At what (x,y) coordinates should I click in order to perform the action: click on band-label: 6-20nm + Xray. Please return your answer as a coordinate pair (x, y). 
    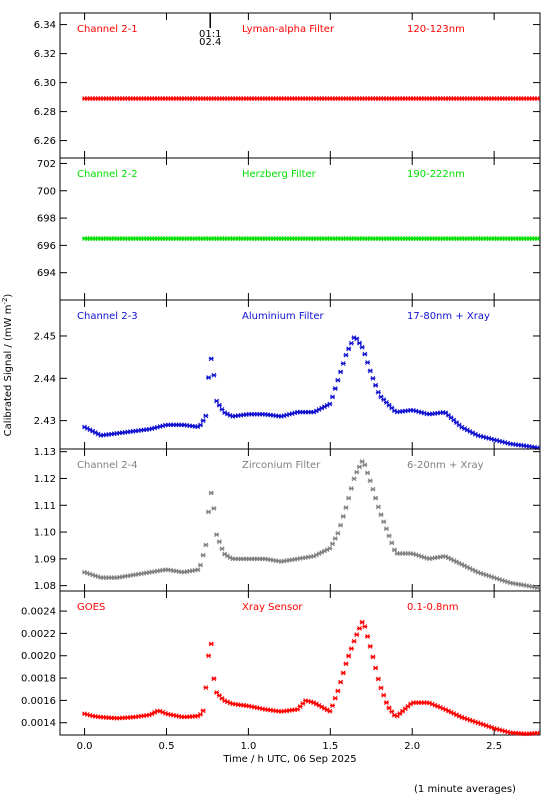
    Looking at the image, I should click on (445, 465).